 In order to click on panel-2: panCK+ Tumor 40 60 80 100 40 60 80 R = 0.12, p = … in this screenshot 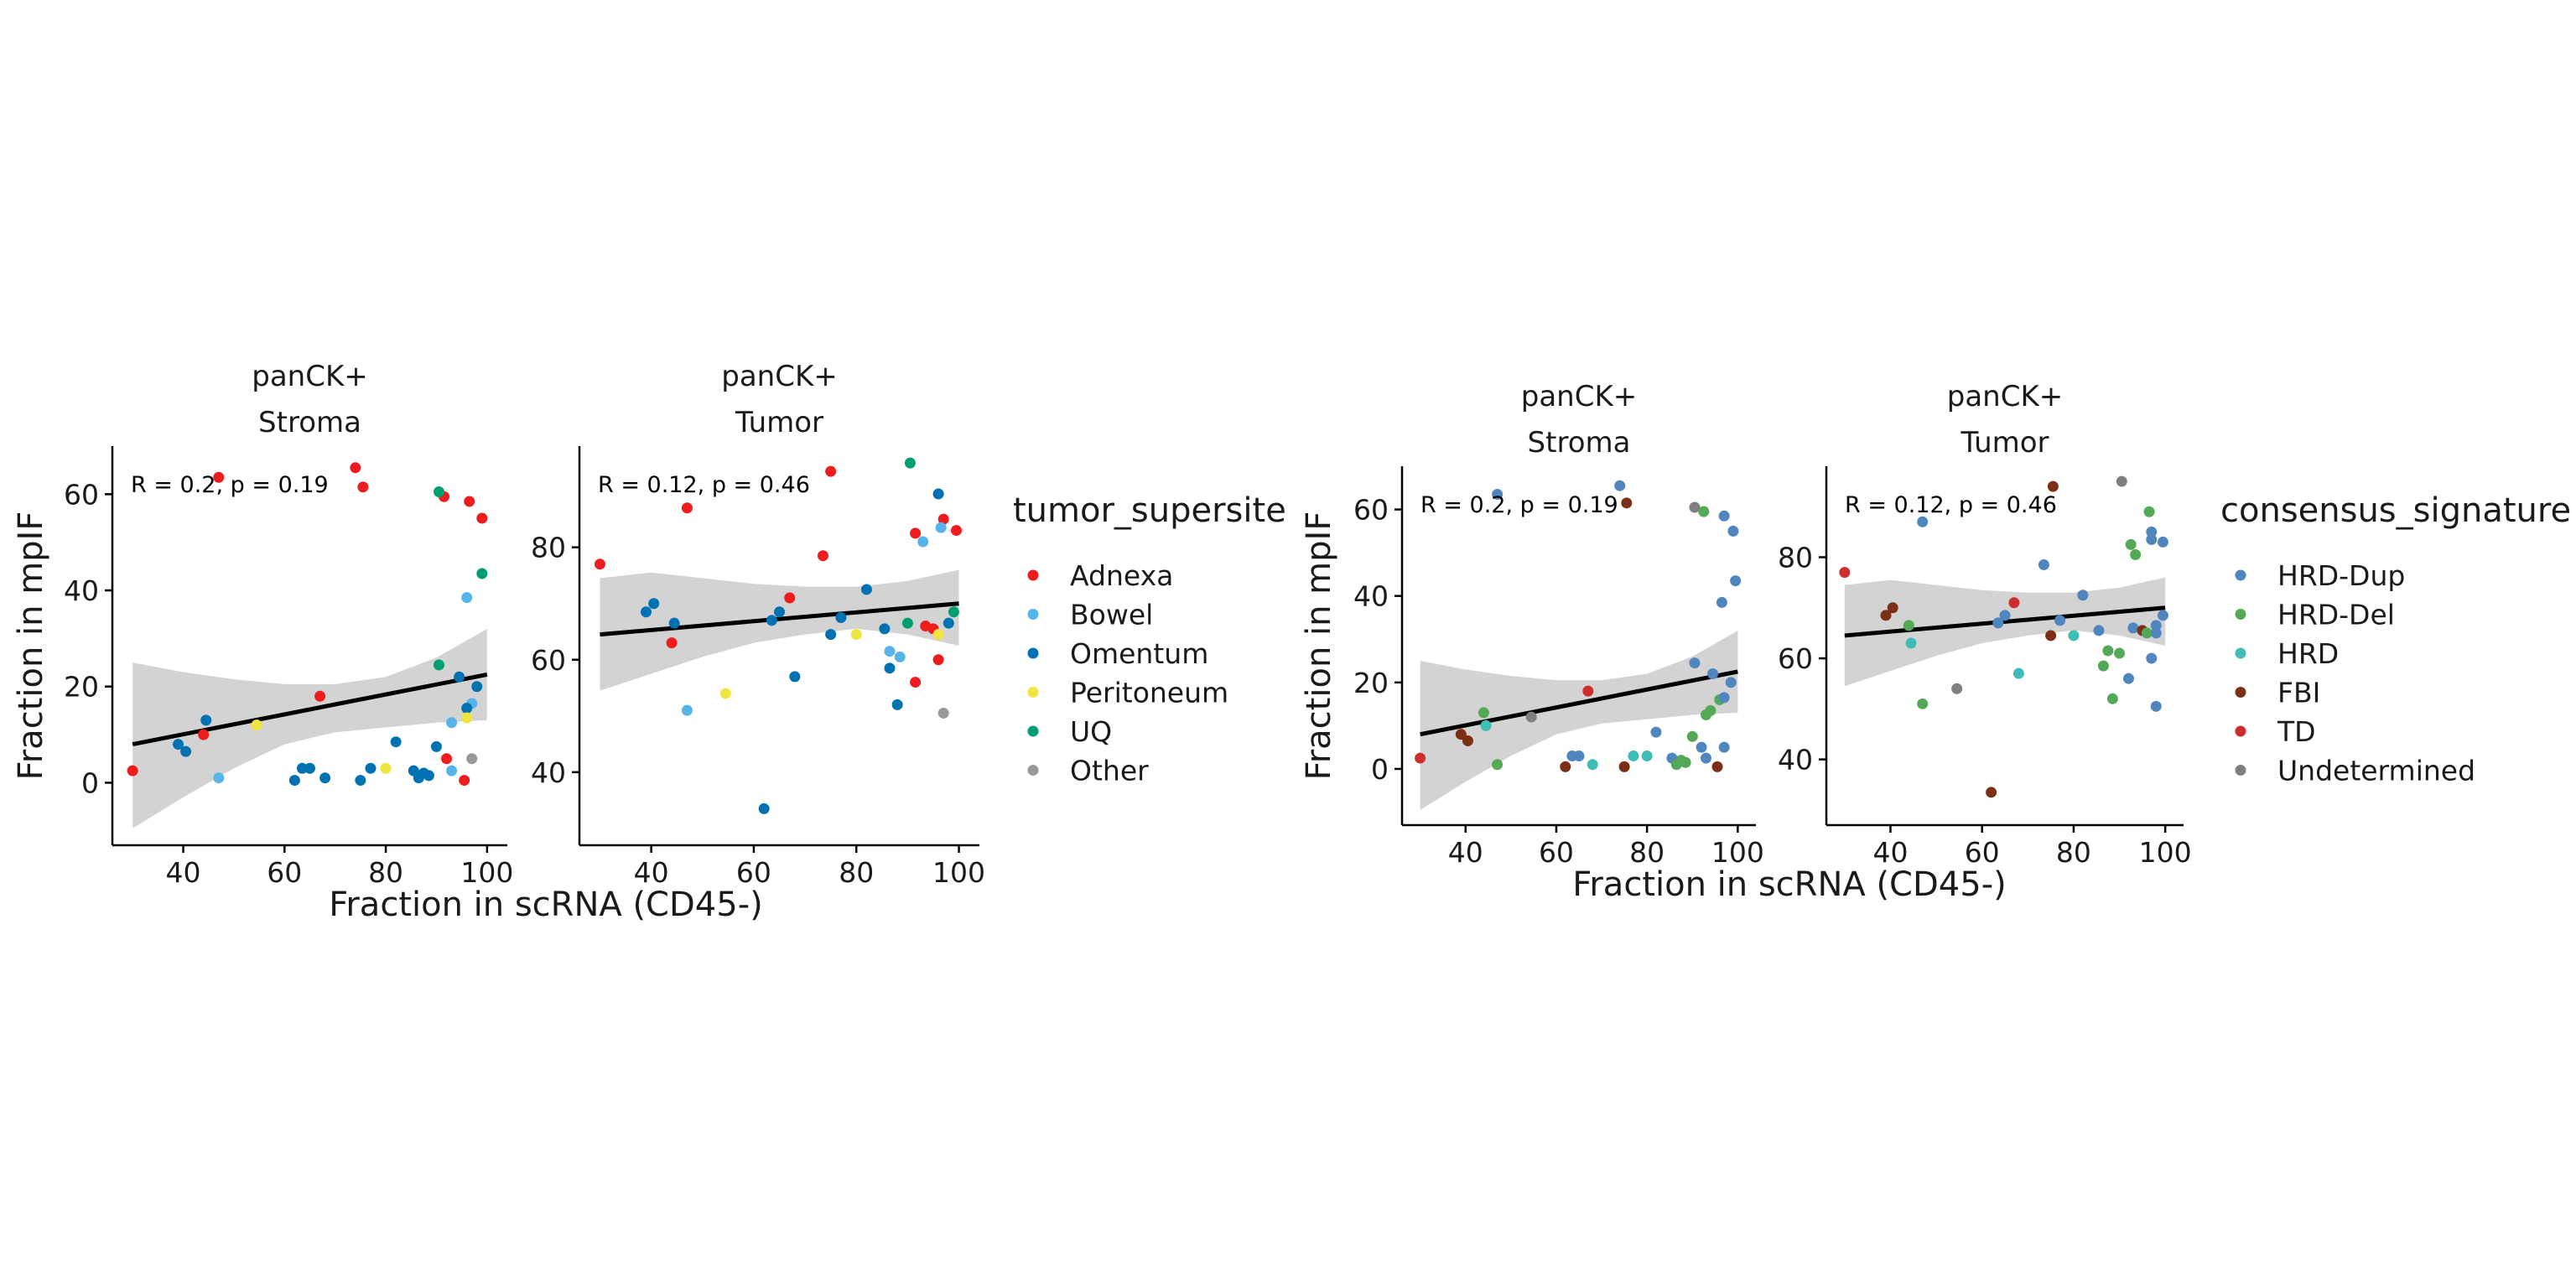, I will do `click(1985, 624)`.